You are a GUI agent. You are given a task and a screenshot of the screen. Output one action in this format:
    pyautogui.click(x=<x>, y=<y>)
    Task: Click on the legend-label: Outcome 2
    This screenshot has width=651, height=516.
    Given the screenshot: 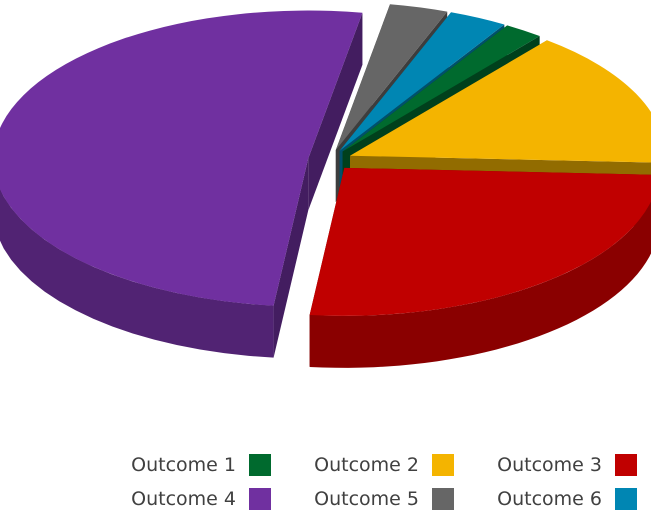 What is the action you would take?
    pyautogui.click(x=366, y=465)
    